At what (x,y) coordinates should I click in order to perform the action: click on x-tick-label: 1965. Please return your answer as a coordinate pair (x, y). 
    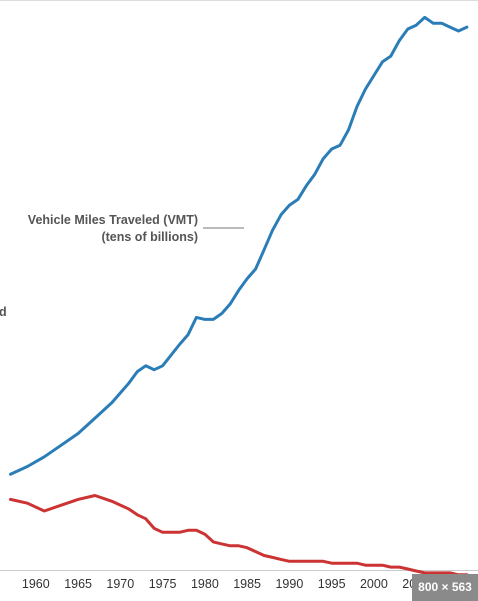
    Looking at the image, I should click on (78, 584).